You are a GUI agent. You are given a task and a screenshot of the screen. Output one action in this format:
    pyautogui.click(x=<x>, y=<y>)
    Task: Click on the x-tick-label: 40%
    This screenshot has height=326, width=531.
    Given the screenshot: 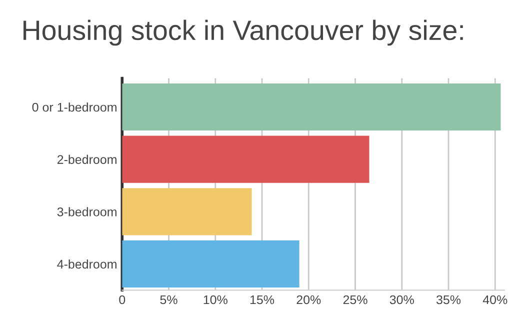 What is the action you would take?
    pyautogui.click(x=495, y=299)
    